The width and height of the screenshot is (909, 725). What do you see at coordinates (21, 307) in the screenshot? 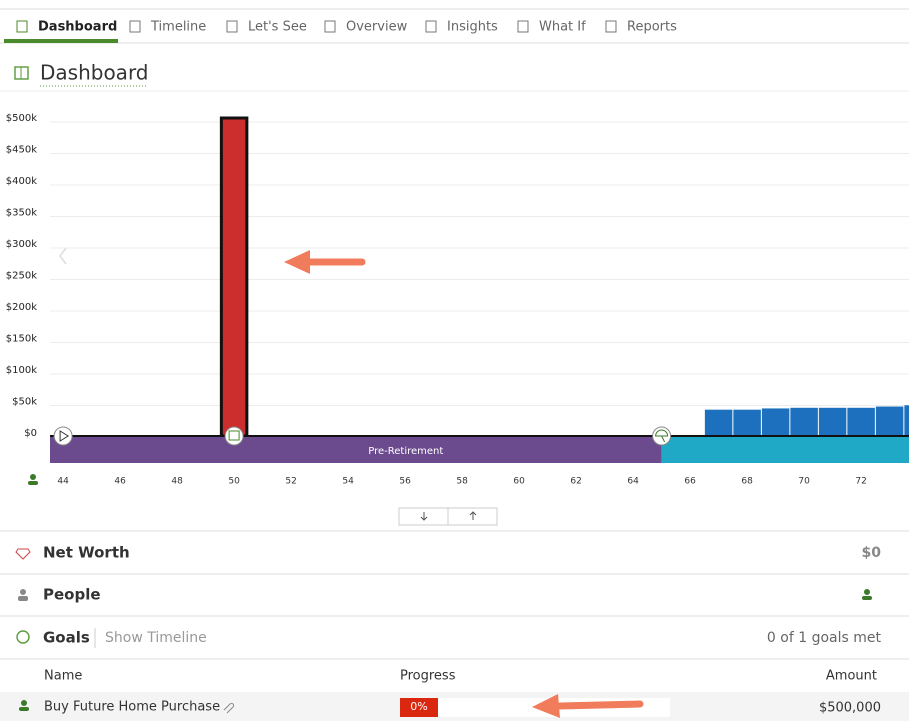
I see `y-tick-label: $200k` at bounding box center [21, 307].